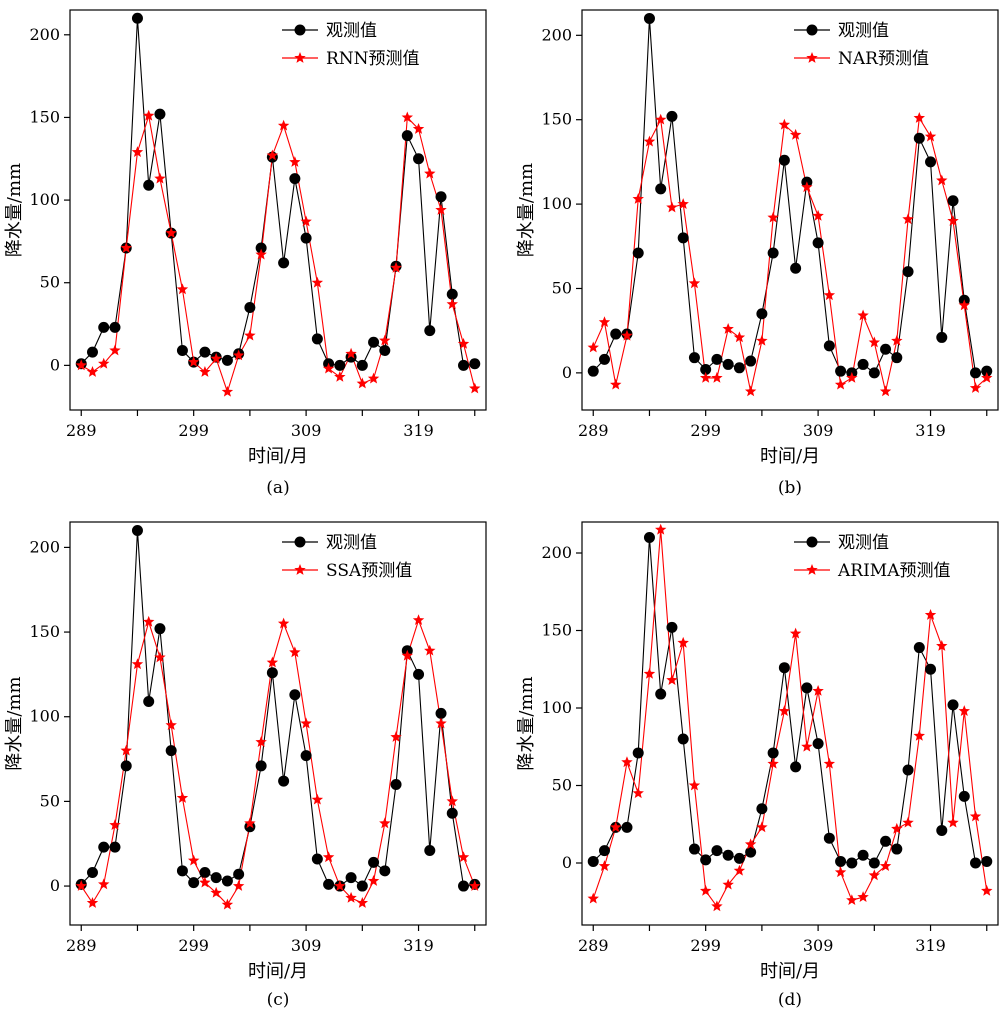  What do you see at coordinates (418, 945) in the screenshot?
I see `x-tick-label: 319` at bounding box center [418, 945].